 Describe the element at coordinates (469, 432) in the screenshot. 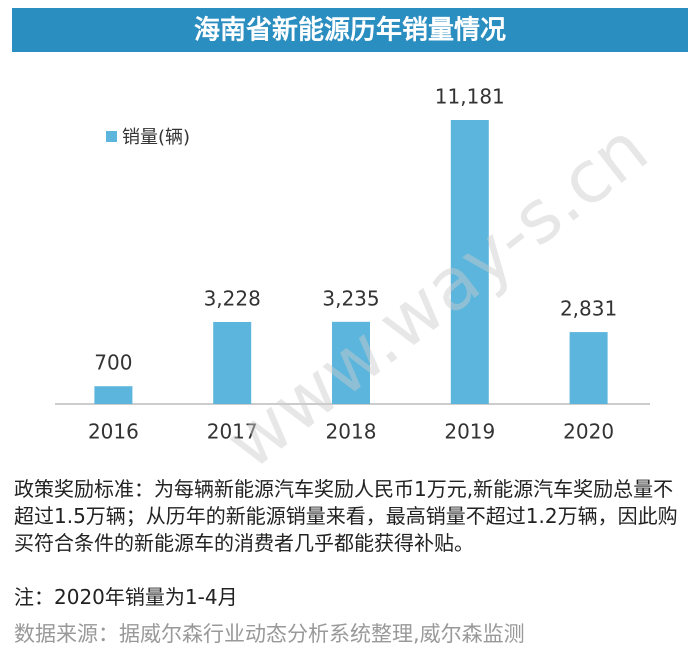

I see `x-tick-label: 2019` at that location.